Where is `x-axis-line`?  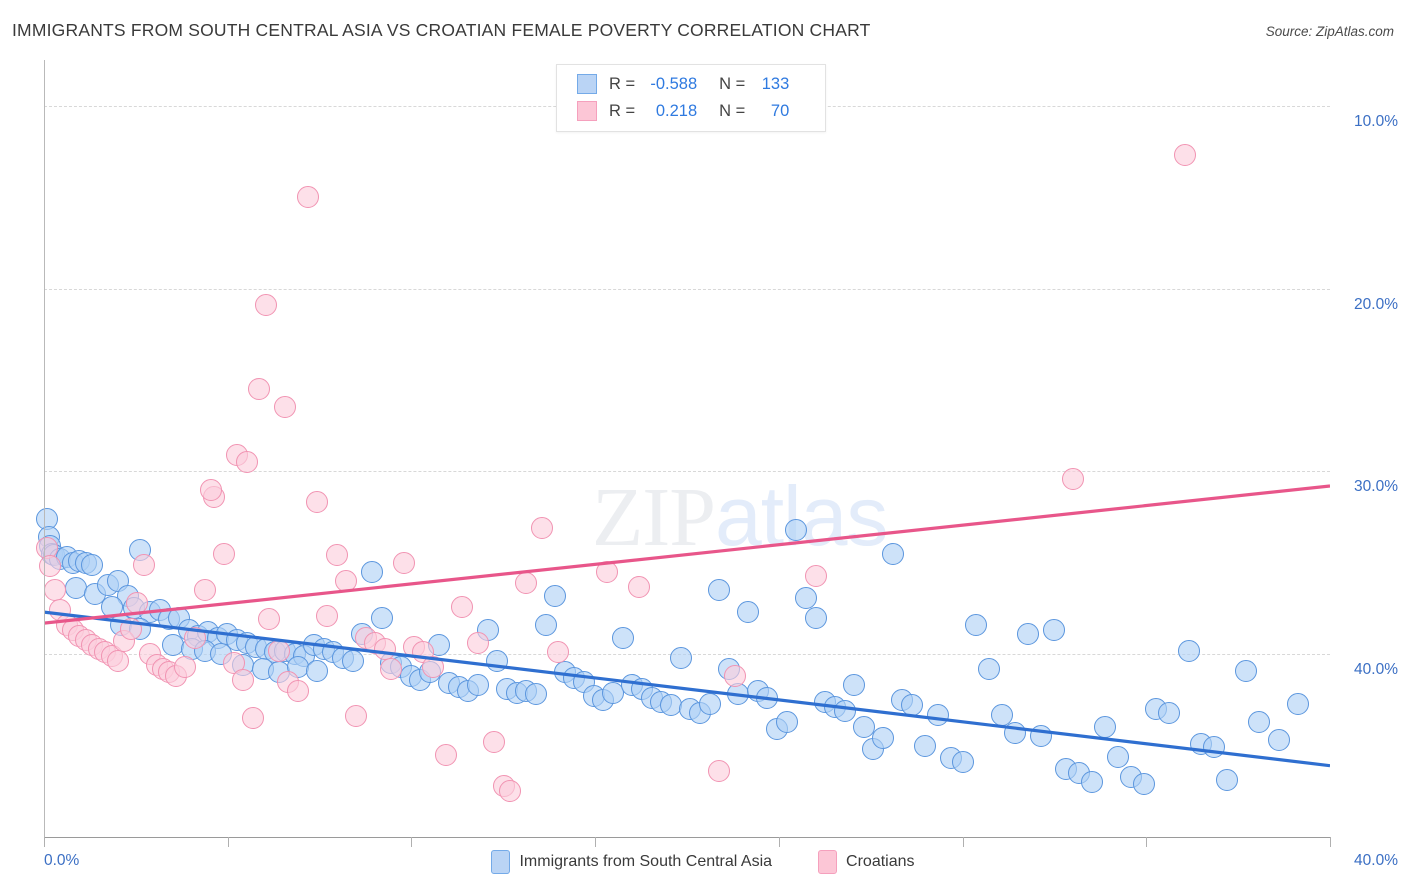
x-axis-line is located at coordinates (687, 837).